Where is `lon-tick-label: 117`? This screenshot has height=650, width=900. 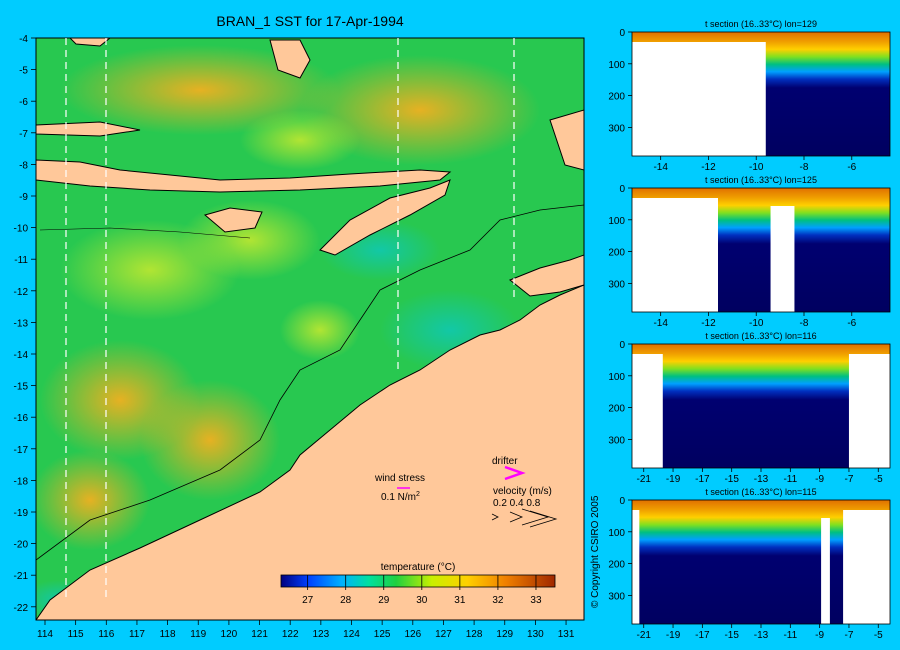 lon-tick-label: 117 is located at coordinates (137, 634).